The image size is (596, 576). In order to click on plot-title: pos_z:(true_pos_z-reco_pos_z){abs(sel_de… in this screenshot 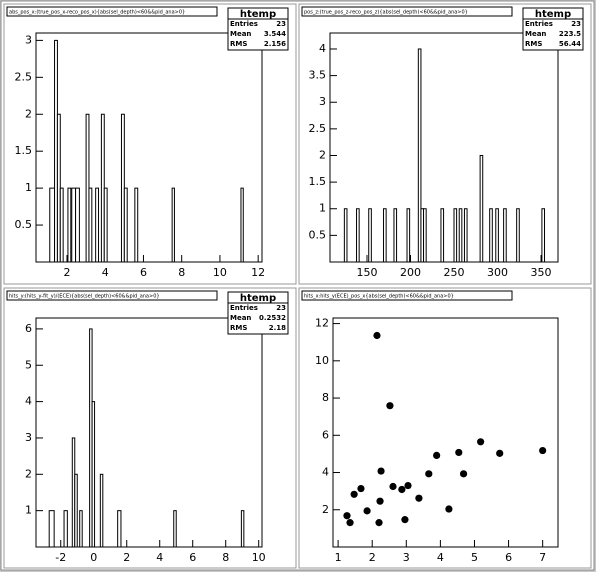, I will do `click(386, 13)`.